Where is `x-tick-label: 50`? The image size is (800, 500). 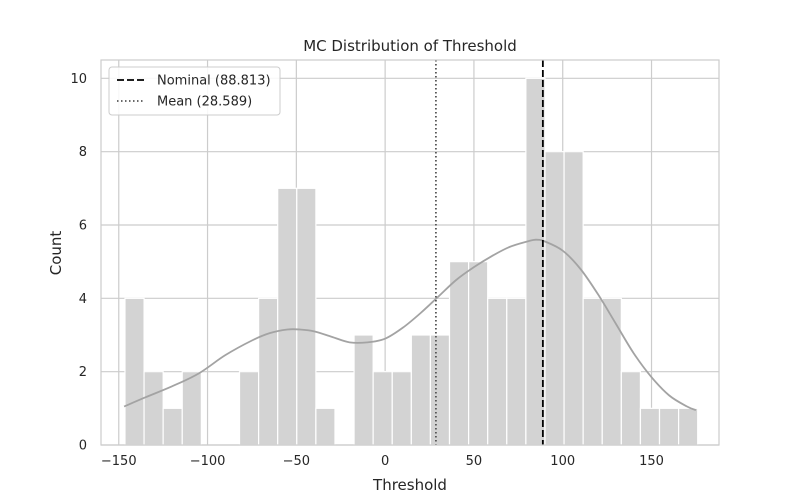 x-tick-label: 50 is located at coordinates (474, 461).